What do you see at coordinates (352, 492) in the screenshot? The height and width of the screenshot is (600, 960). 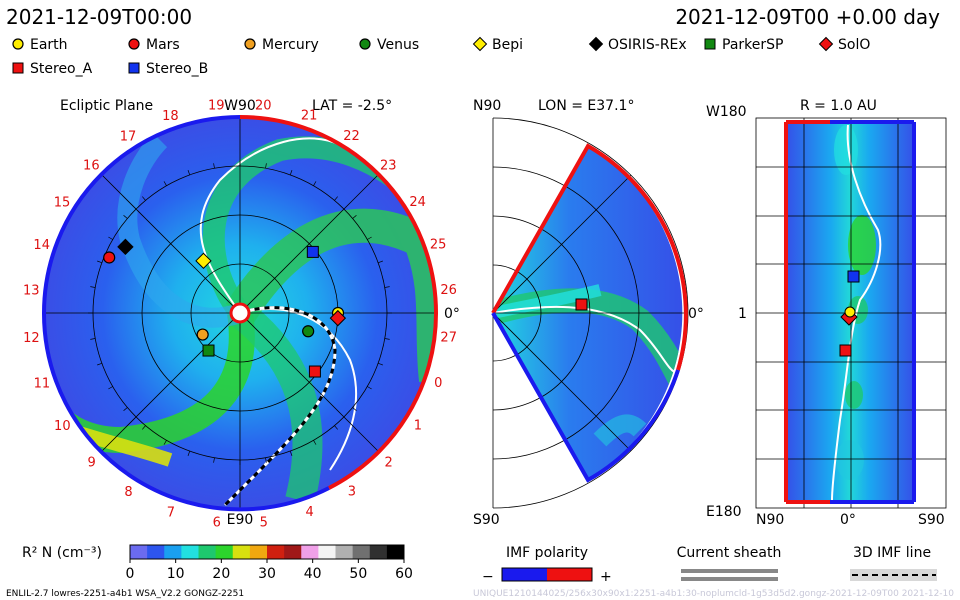 I see `carrington-label-3: 3` at bounding box center [352, 492].